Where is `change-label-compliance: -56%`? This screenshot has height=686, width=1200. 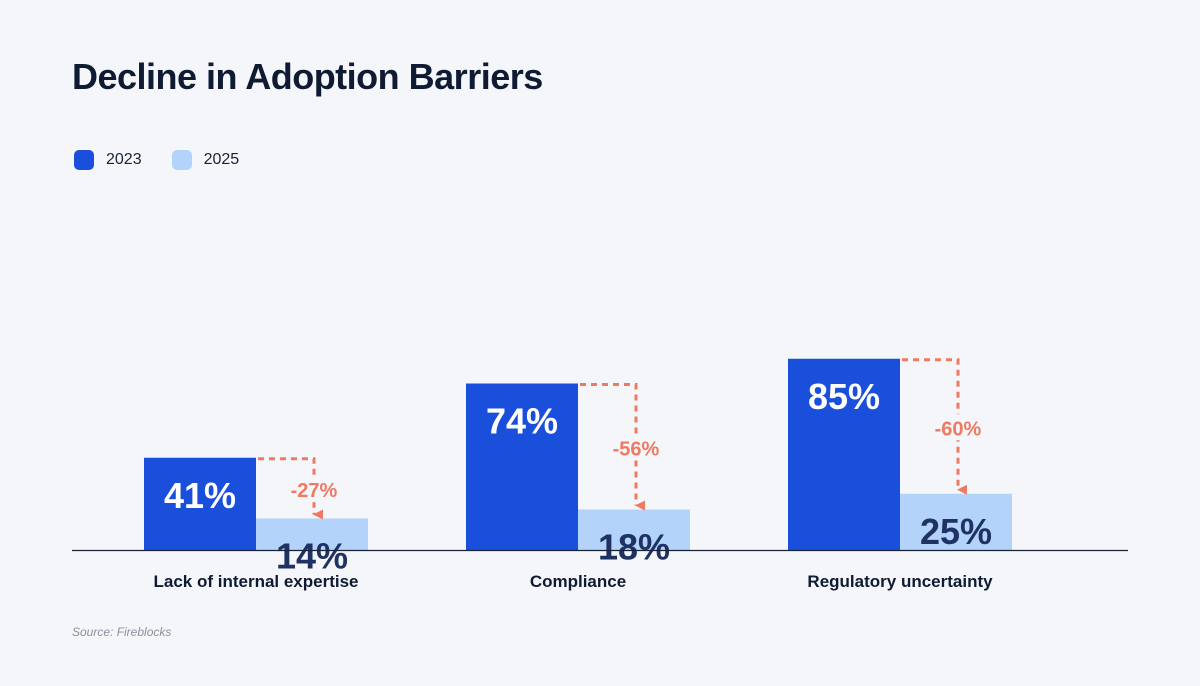 change-label-compliance: -56% is located at coordinates (636, 450).